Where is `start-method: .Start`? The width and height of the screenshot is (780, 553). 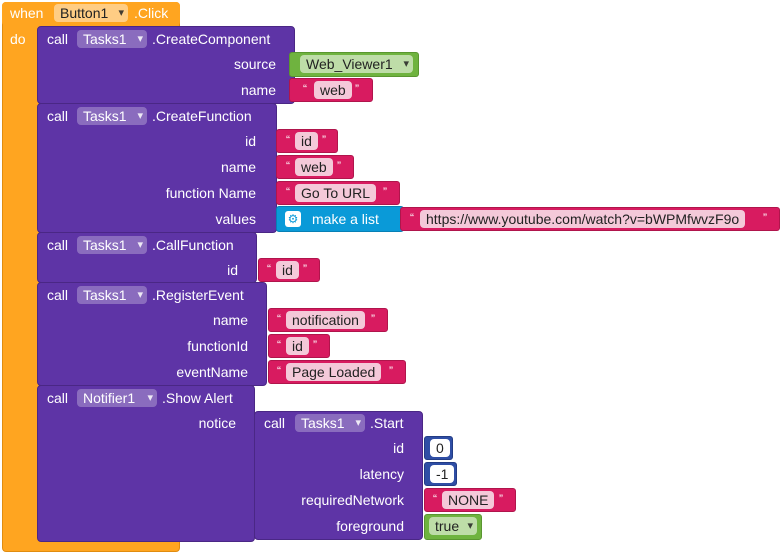
start-method: .Start is located at coordinates (387, 423).